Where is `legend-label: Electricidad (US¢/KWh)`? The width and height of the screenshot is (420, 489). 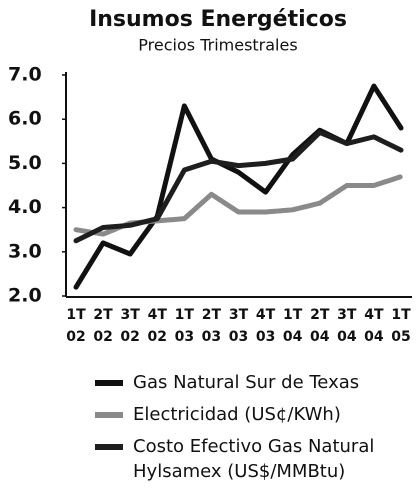
legend-label: Electricidad (US¢/KWh) is located at coordinates (237, 414).